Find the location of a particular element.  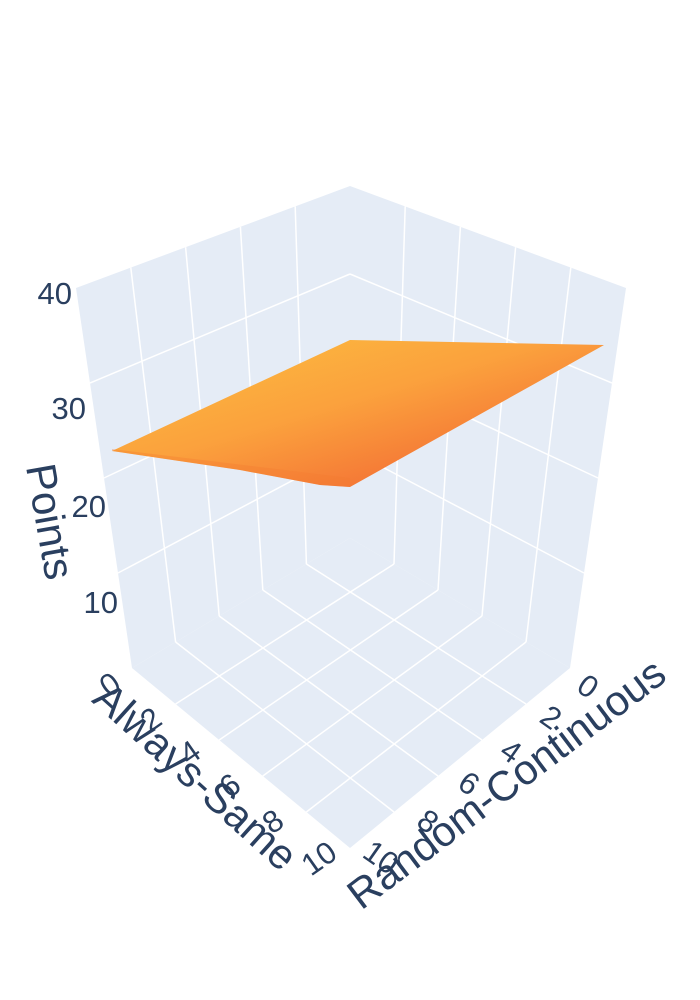

z-tick-label: 40 is located at coordinates (55, 293).